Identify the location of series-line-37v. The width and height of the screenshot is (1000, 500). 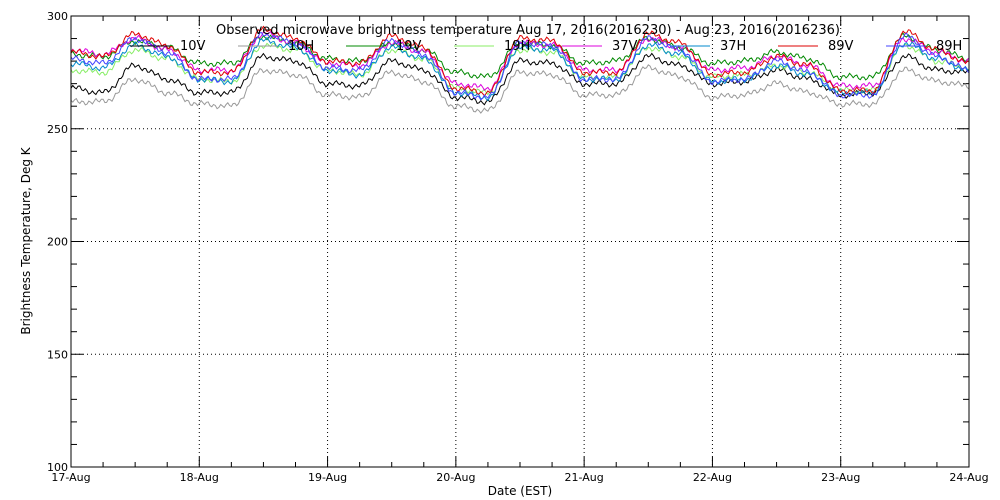
(520, 60).